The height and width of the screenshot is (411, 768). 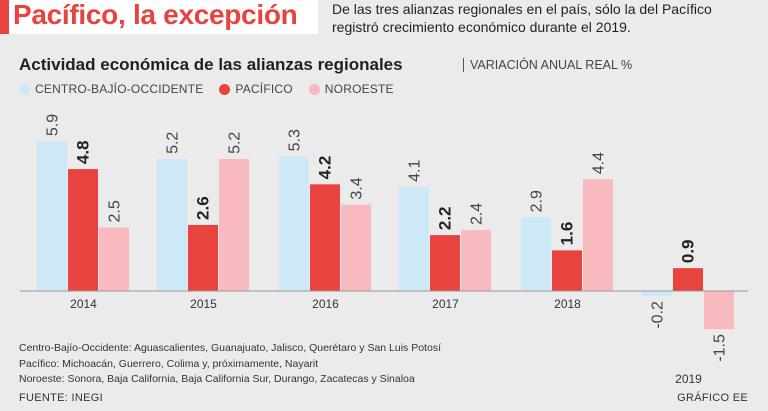 I want to click on bar-2014-noroeste, so click(x=114, y=259).